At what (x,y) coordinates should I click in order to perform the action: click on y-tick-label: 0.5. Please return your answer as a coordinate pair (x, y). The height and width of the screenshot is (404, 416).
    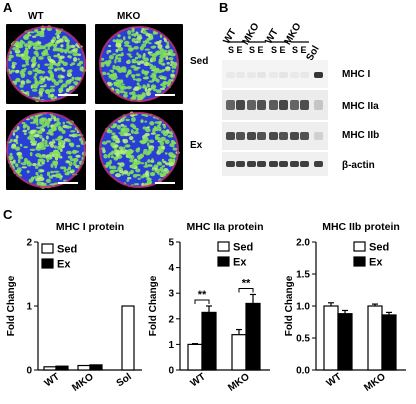
    Looking at the image, I should click on (303, 339).